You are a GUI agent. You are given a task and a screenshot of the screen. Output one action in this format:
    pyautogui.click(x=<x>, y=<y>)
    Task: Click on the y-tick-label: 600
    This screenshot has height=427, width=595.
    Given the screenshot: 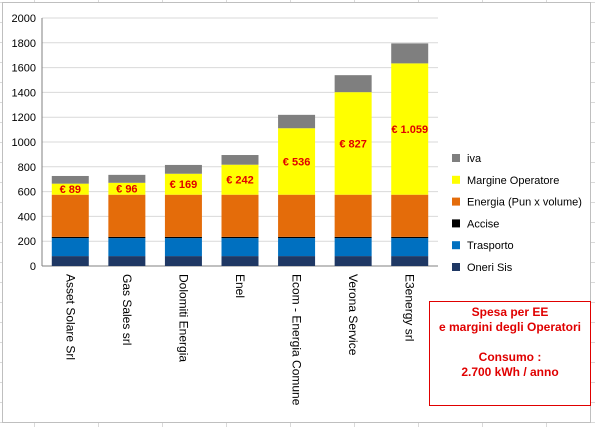 What is the action you would take?
    pyautogui.click(x=27, y=193)
    